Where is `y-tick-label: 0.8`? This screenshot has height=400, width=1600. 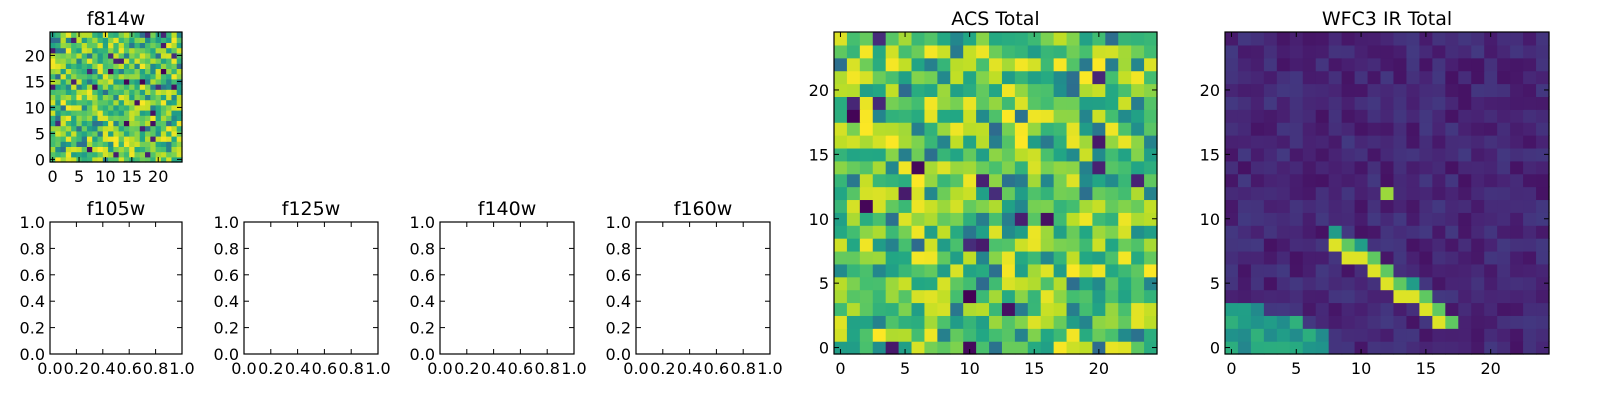 y-tick-label: 0.8 is located at coordinates (32, 248).